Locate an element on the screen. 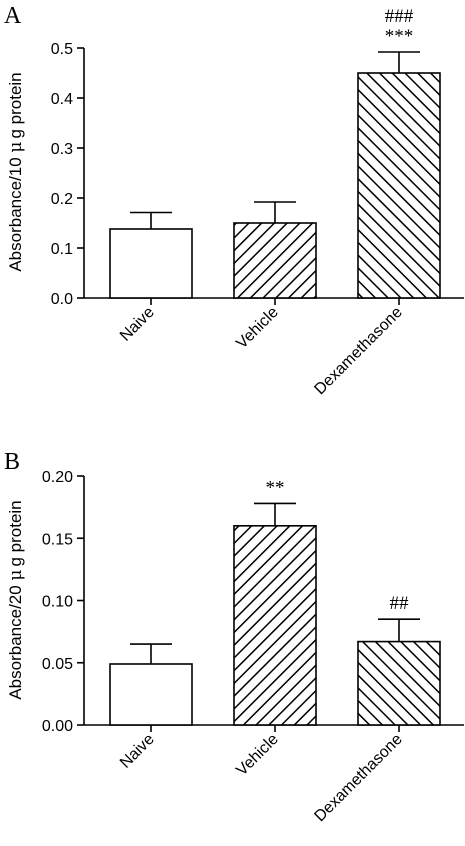 This screenshot has width=465, height=846. y-tick-label: 0.5 is located at coordinates (62, 49).